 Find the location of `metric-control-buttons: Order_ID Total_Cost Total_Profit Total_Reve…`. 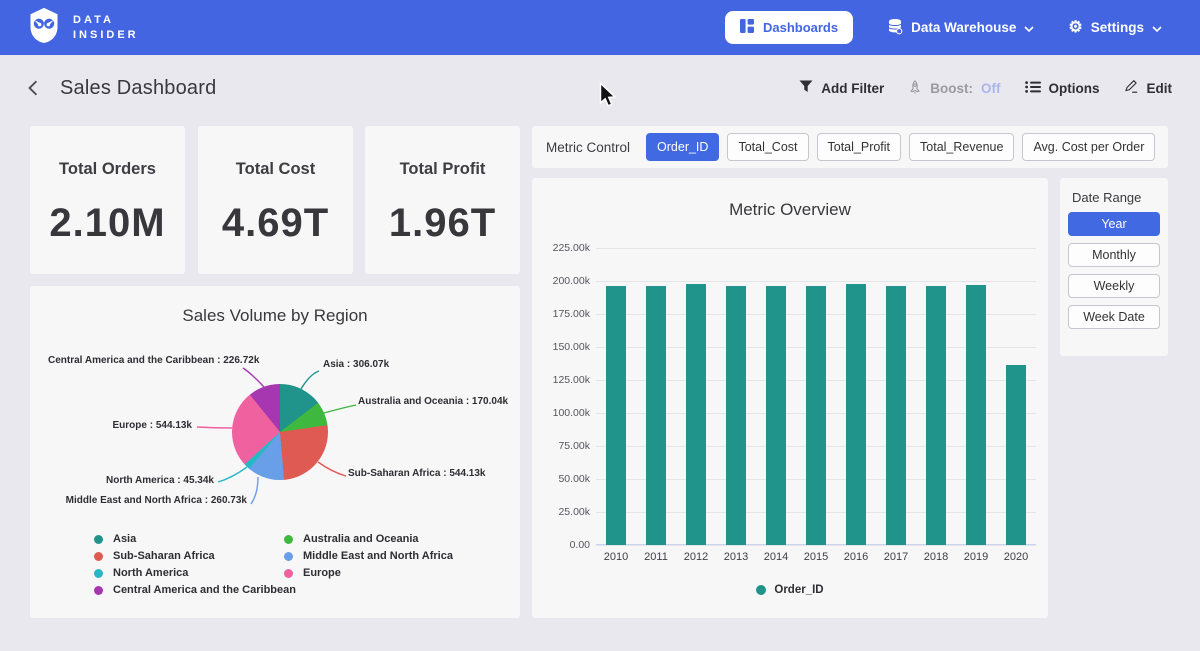

metric-control-buttons: Order_ID Total_Cost Total_Profit Total_Reve… is located at coordinates (901, 147).